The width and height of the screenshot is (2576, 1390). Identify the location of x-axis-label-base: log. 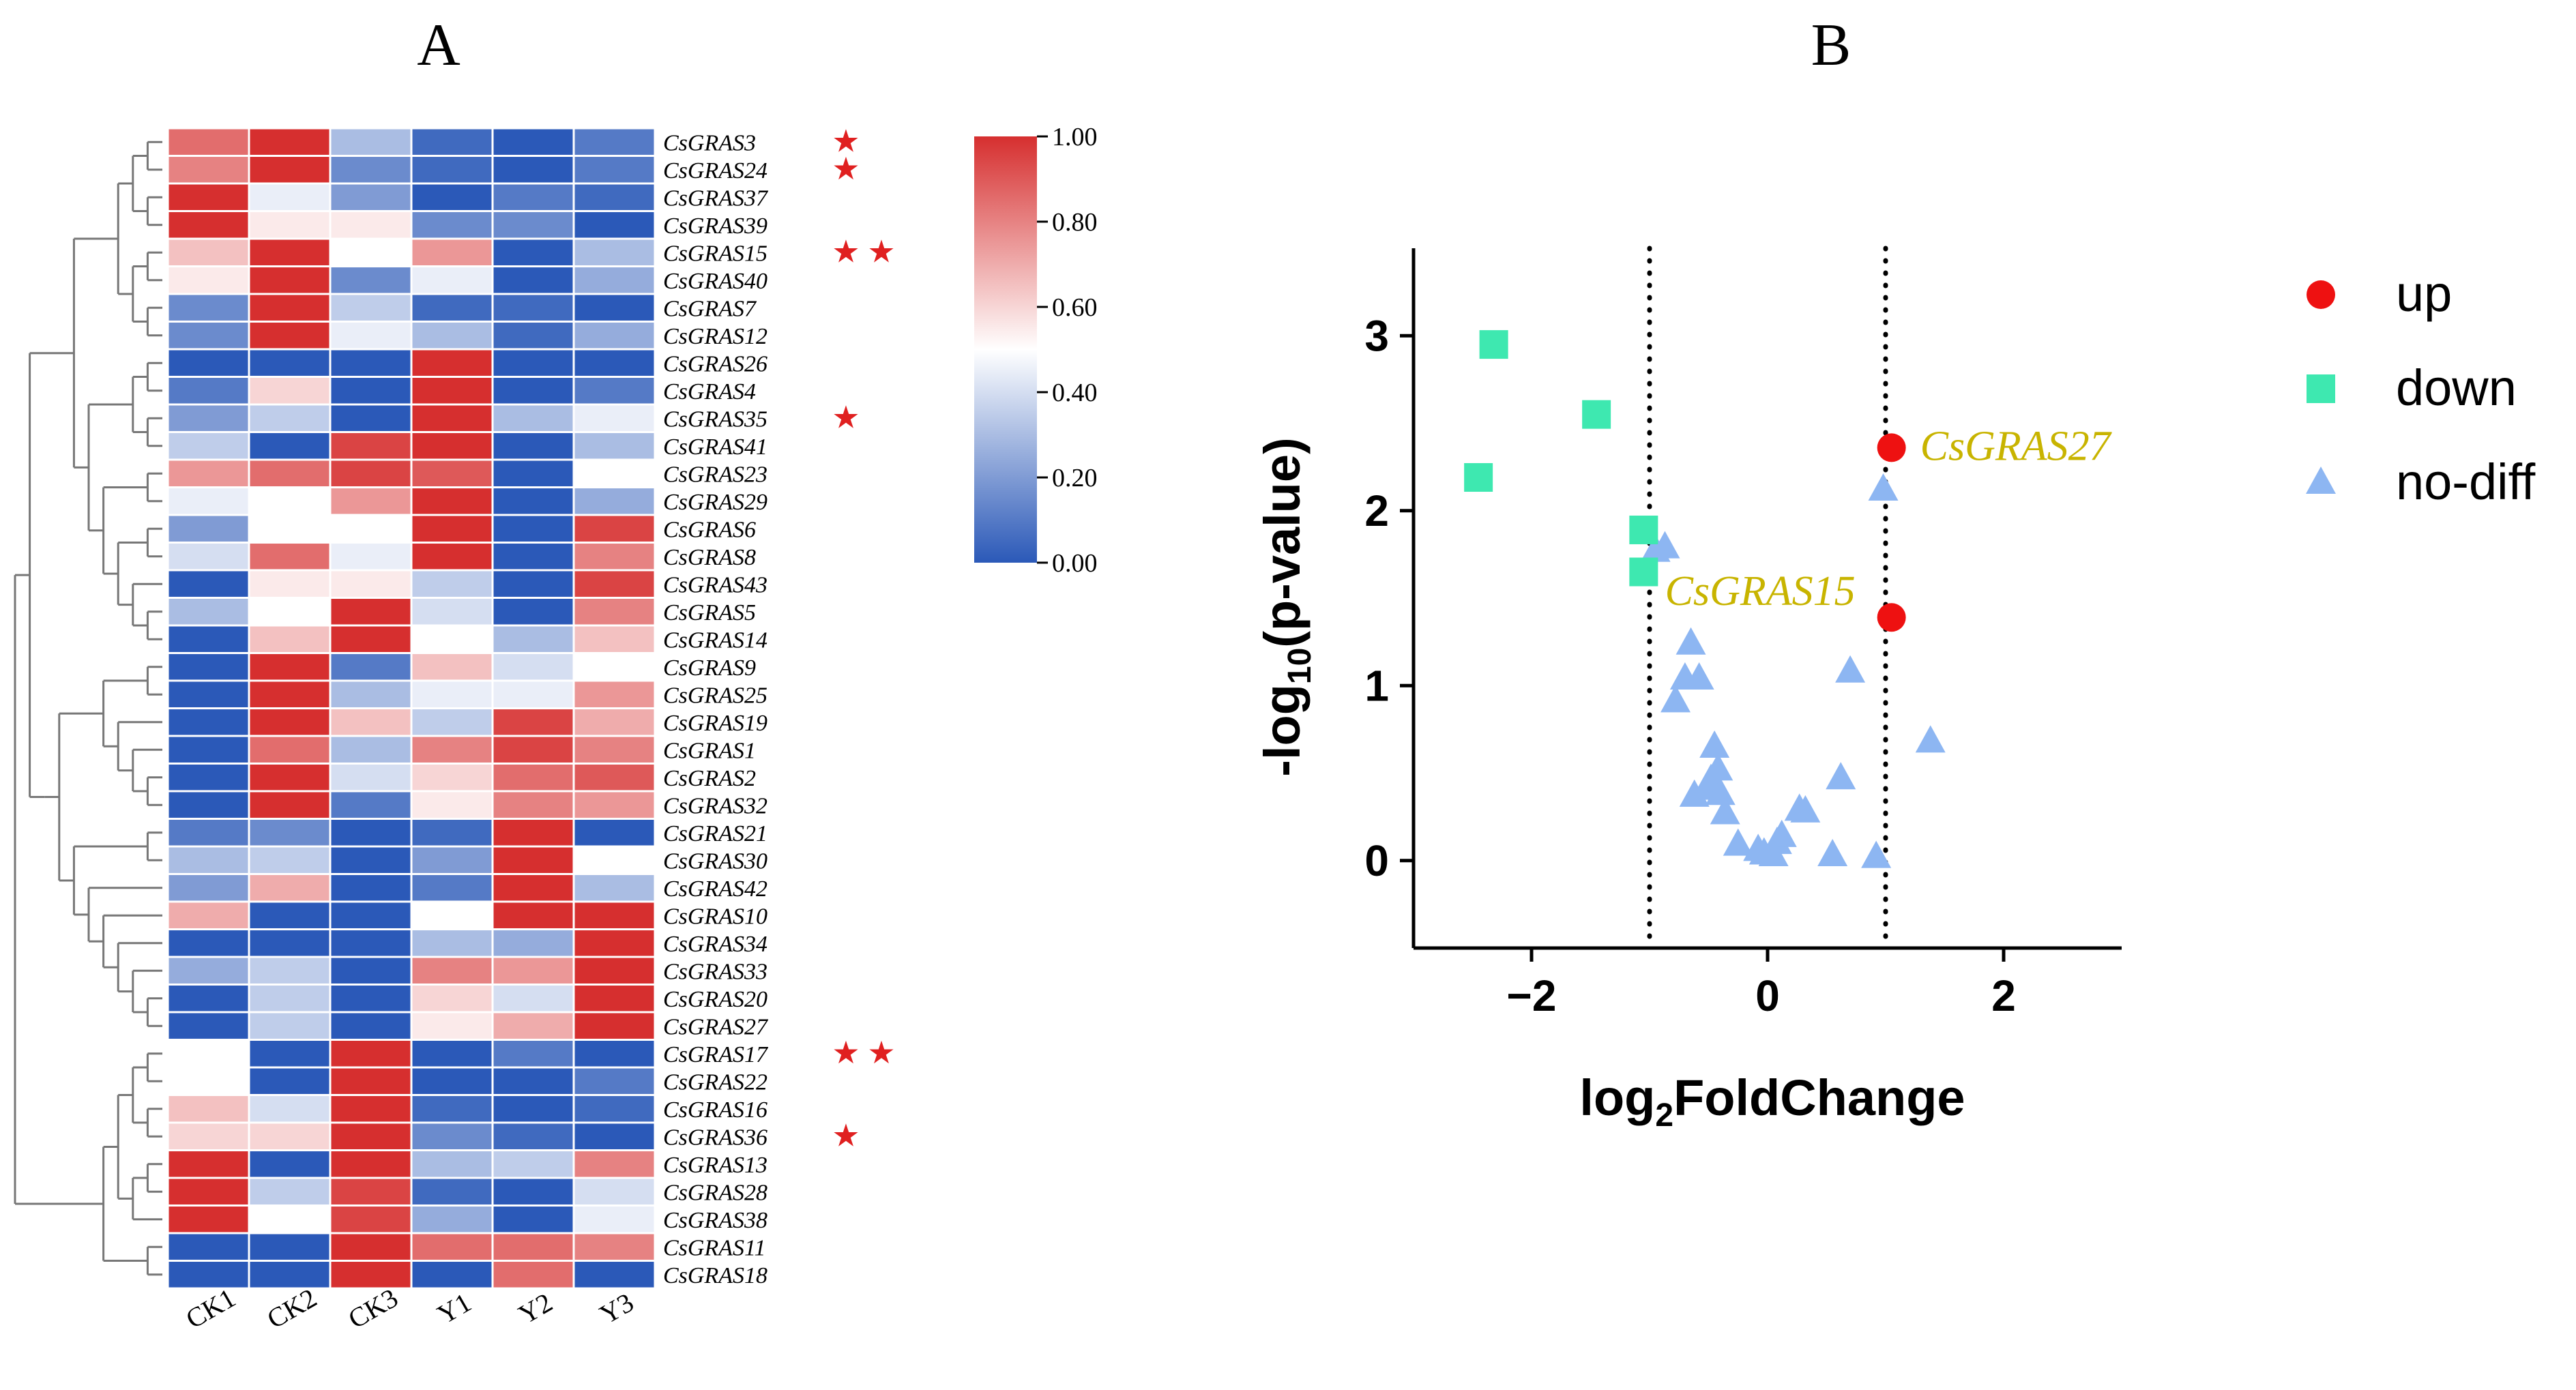
(1617, 1097).